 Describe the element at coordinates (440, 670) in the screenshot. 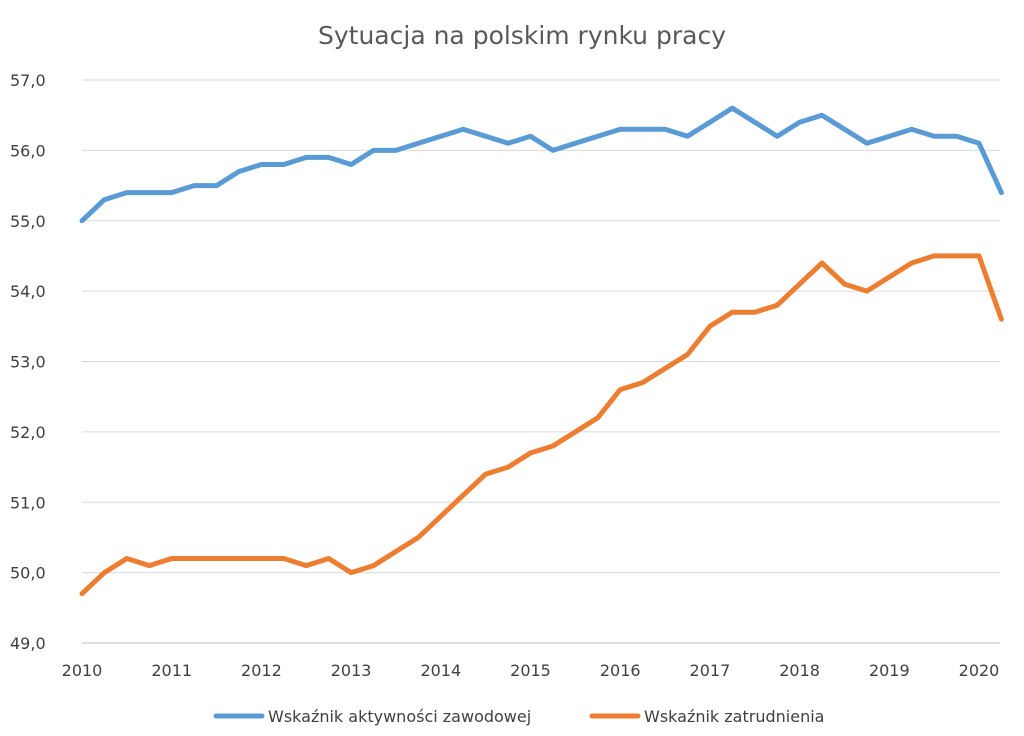

I see `x-tick-label: 2014` at that location.